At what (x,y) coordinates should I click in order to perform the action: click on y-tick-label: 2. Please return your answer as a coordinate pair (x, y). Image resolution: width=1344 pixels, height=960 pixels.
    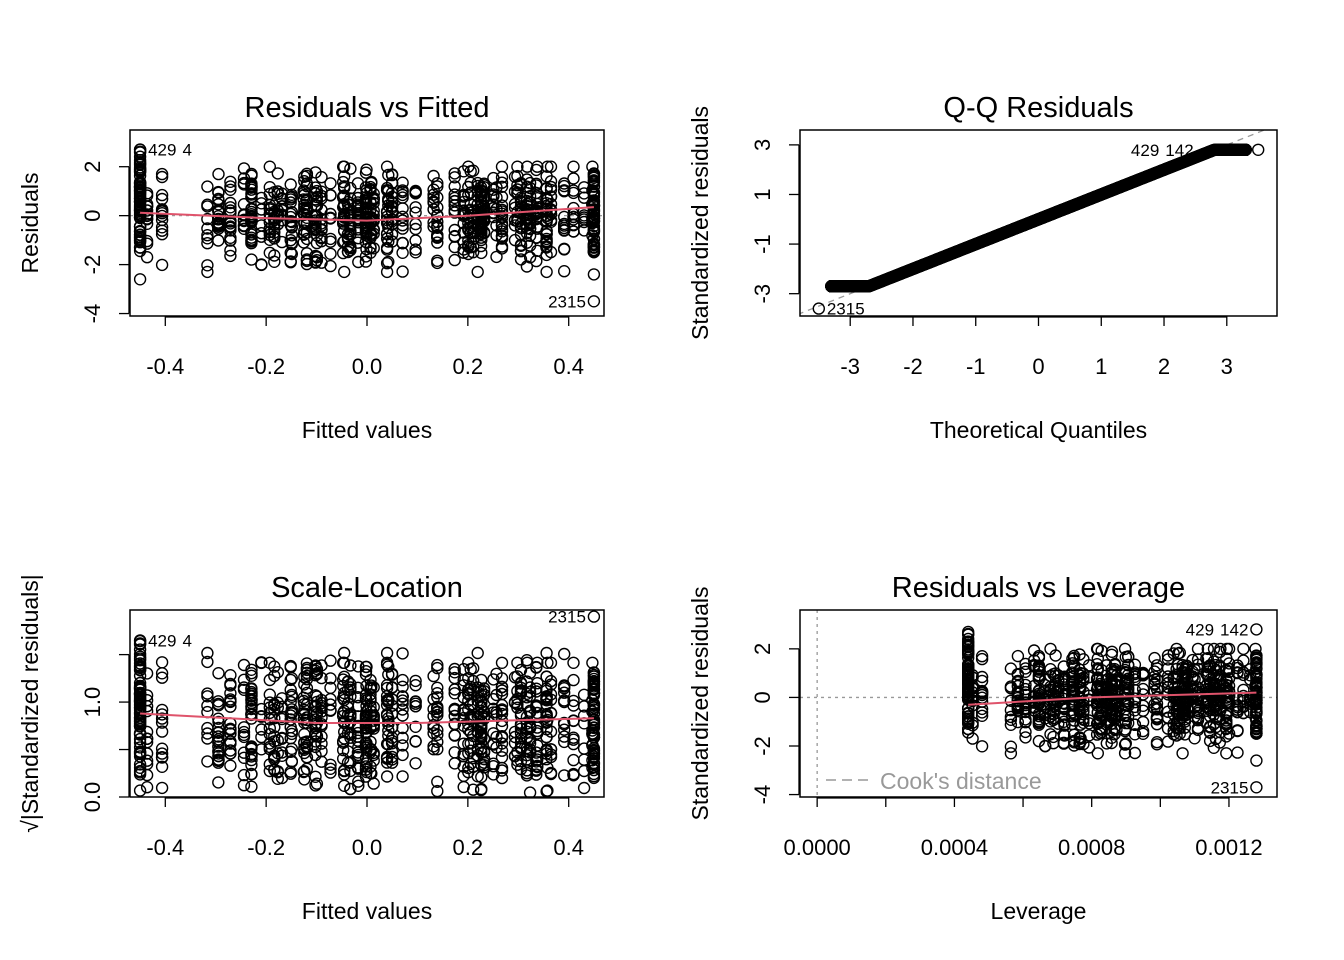
    Looking at the image, I should click on (762, 649).